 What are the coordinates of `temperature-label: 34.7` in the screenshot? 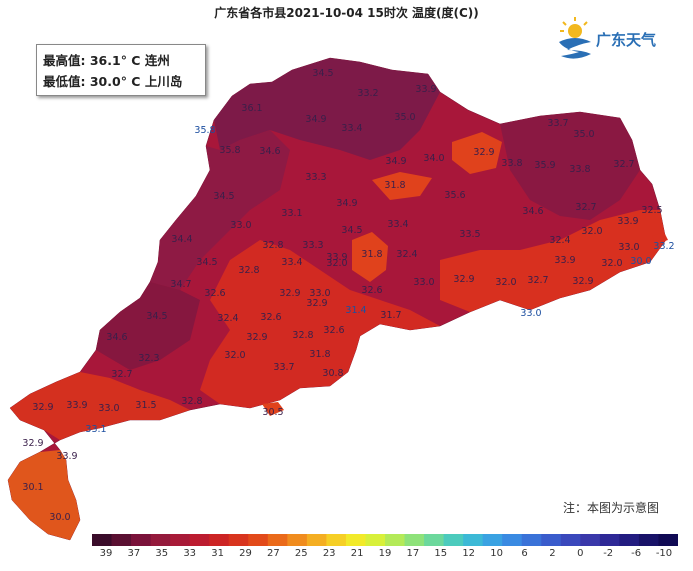 It's located at (180, 284).